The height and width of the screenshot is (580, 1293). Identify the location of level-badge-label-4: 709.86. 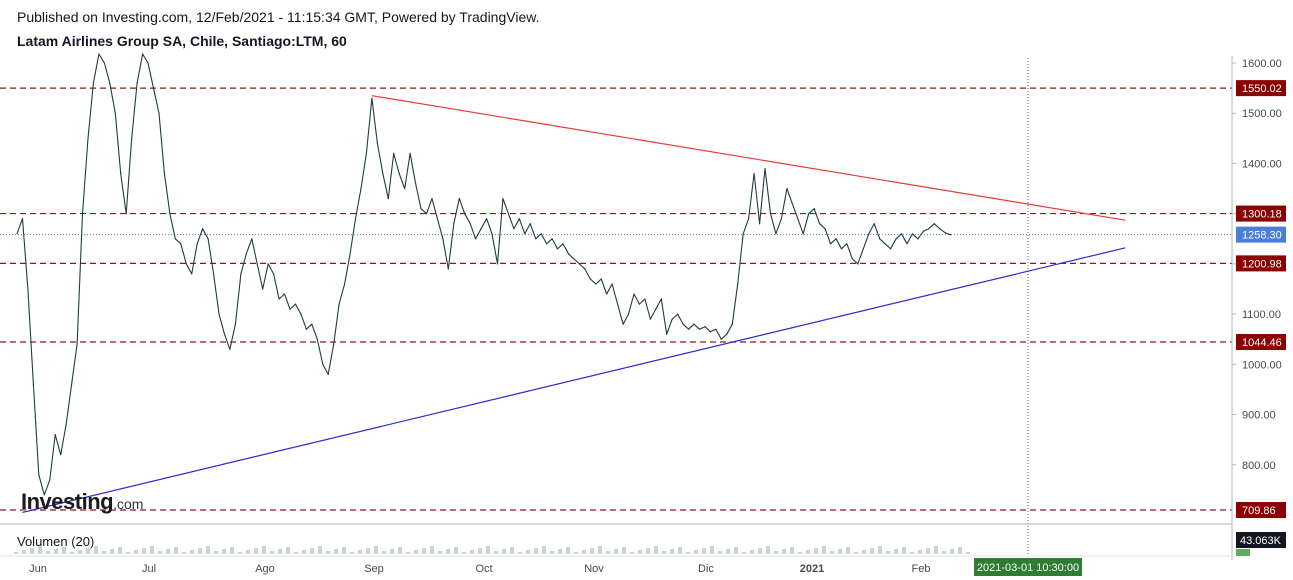
(1259, 511).